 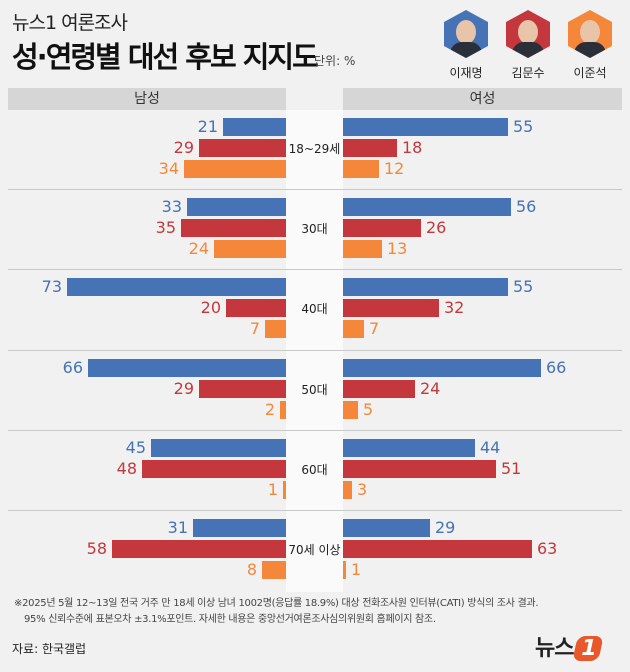 I want to click on value-label-male: 24, so click(x=198, y=249).